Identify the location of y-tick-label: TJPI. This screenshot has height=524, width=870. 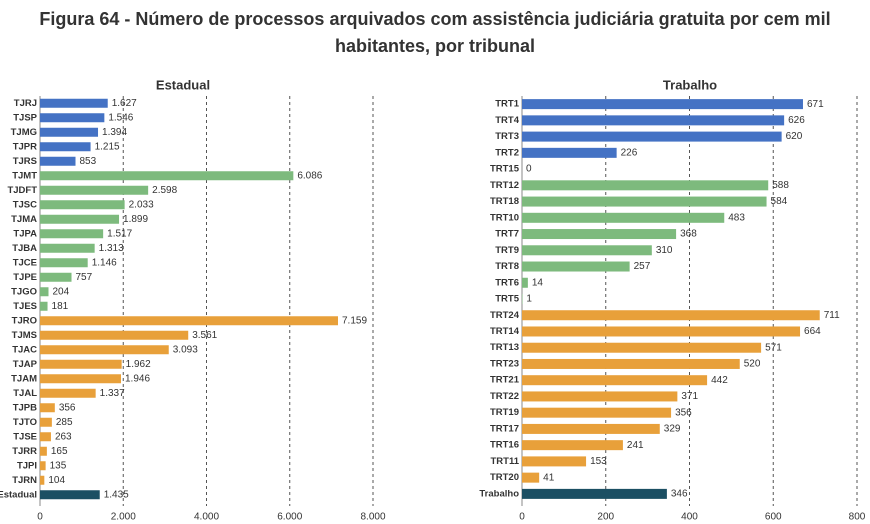
(27, 465).